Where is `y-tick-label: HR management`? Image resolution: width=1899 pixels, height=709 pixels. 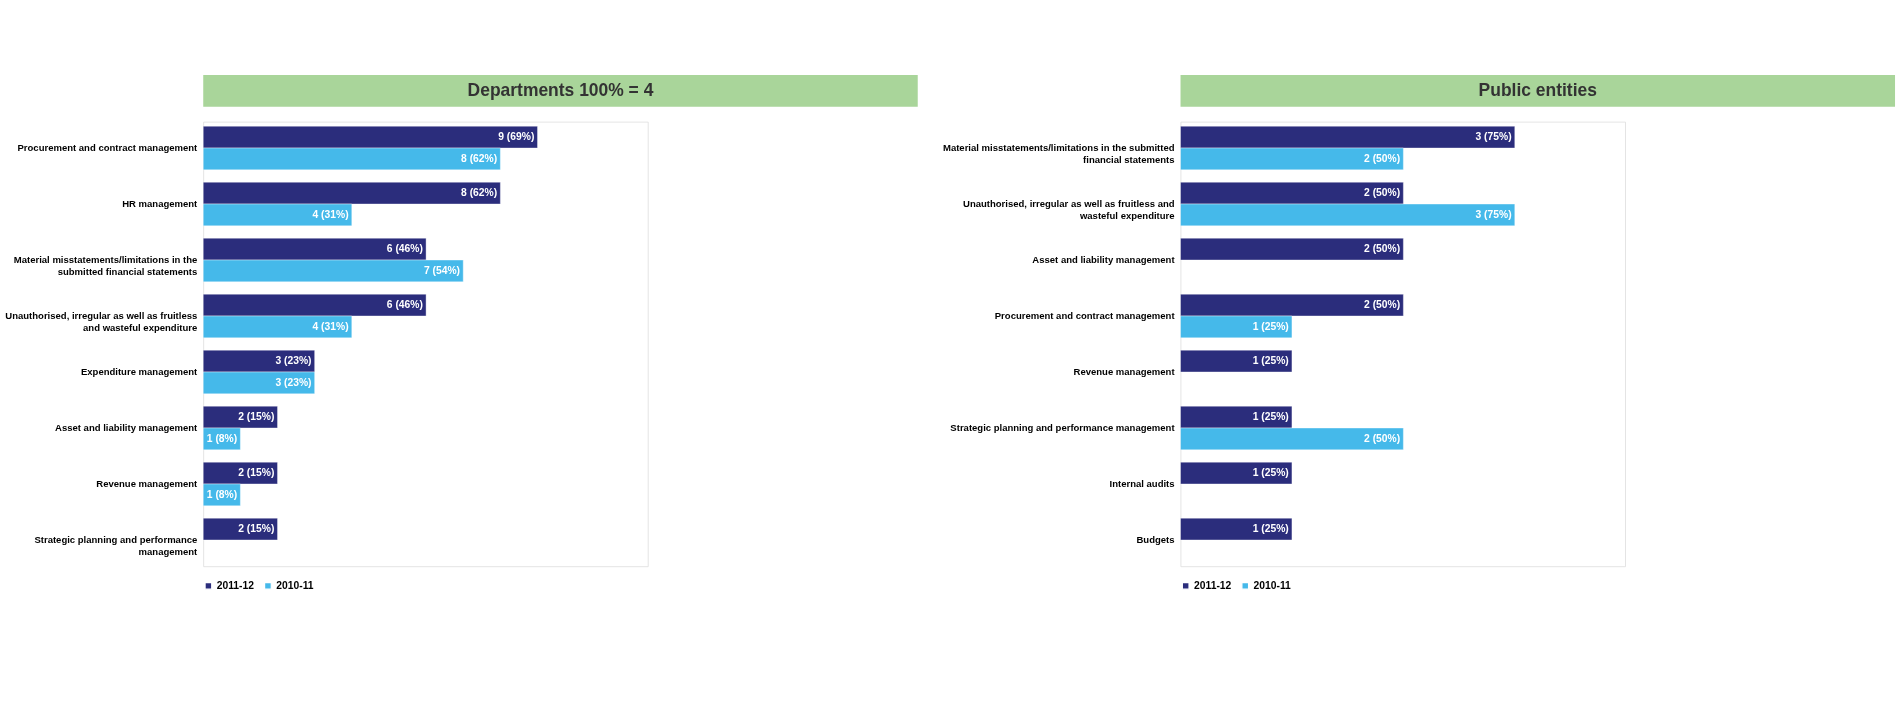
y-tick-label: HR management is located at coordinates (160, 204).